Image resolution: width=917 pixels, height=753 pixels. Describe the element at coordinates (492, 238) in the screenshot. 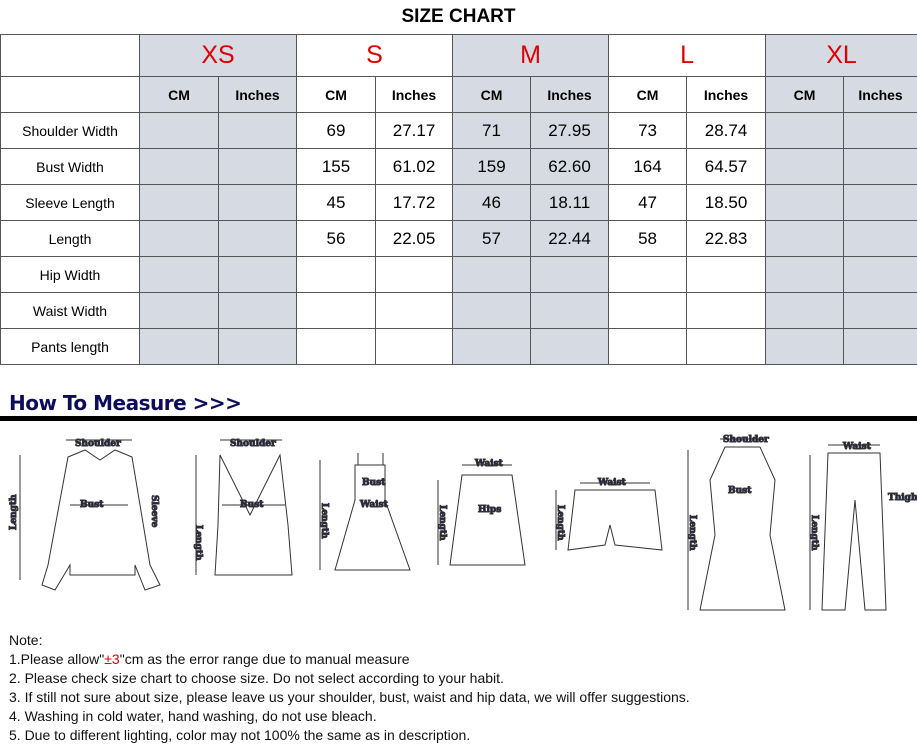

I see `value-cell: 57` at that location.